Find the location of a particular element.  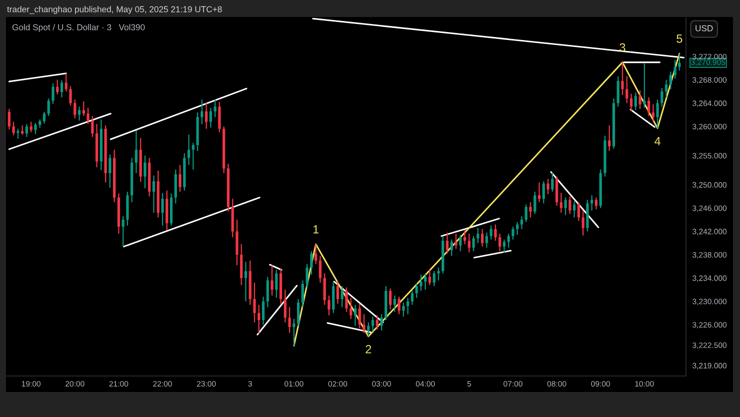

y-axis-title: USD is located at coordinates (704, 28).